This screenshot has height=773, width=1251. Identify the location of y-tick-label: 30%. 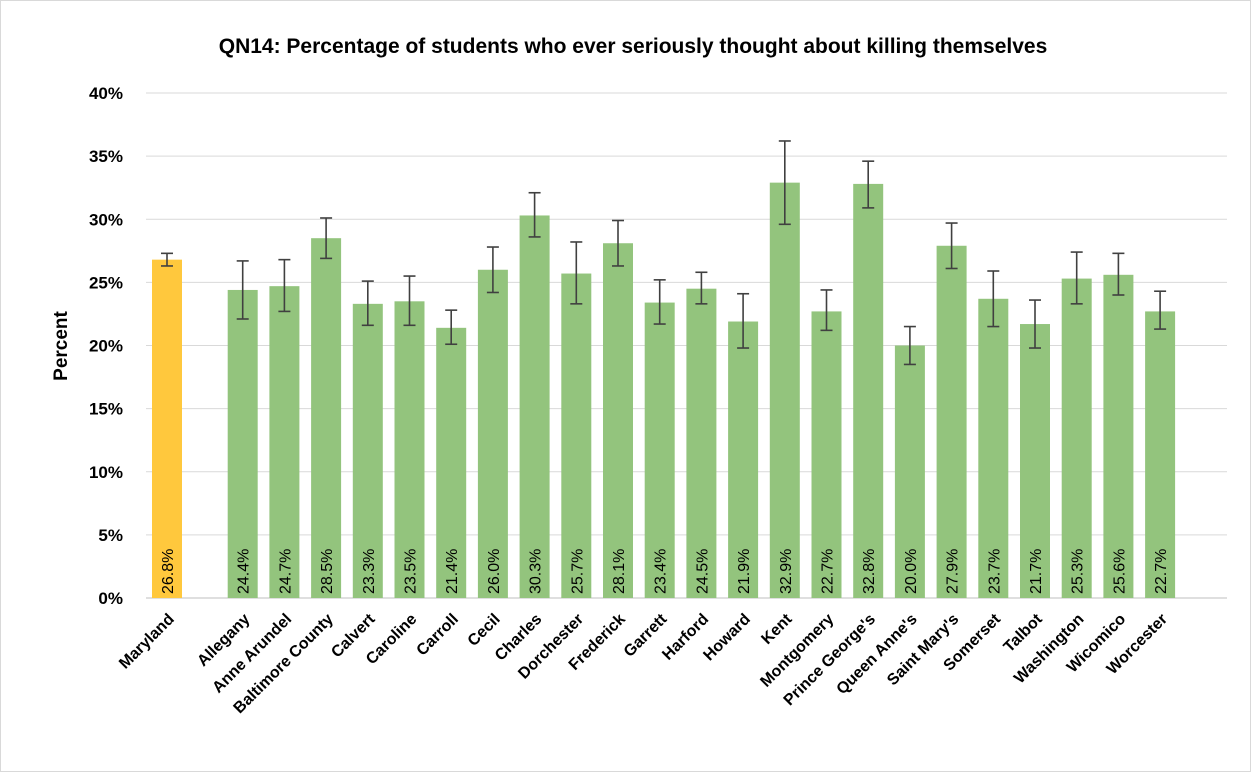
(106, 219).